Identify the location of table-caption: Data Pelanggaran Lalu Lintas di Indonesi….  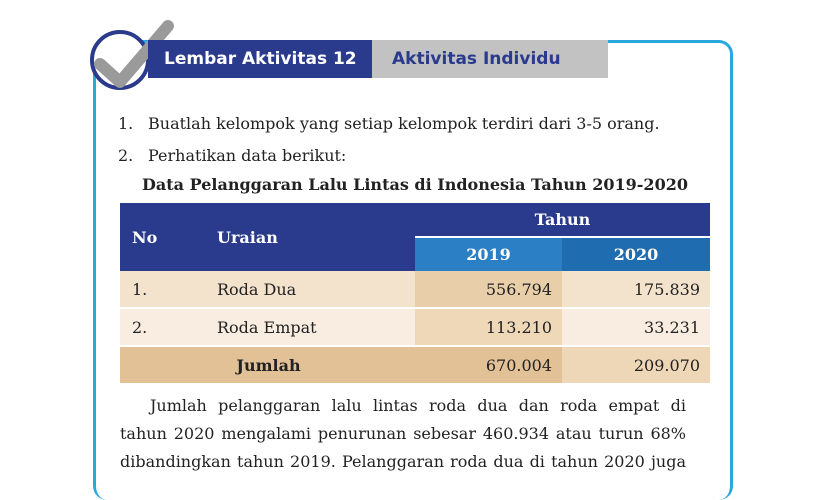
(415, 184).